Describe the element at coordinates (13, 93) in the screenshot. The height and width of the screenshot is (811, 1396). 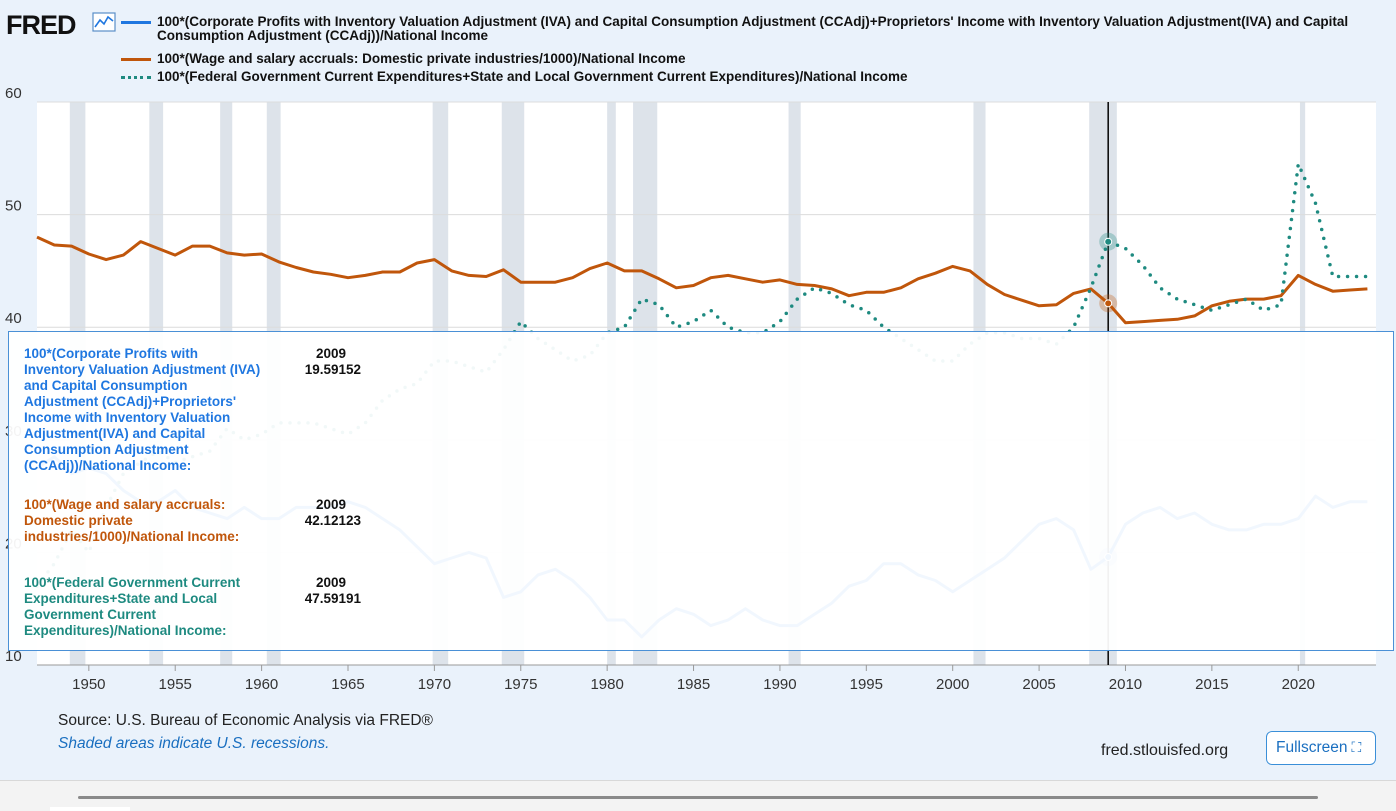
I see `y-tick-label: 60` at that location.